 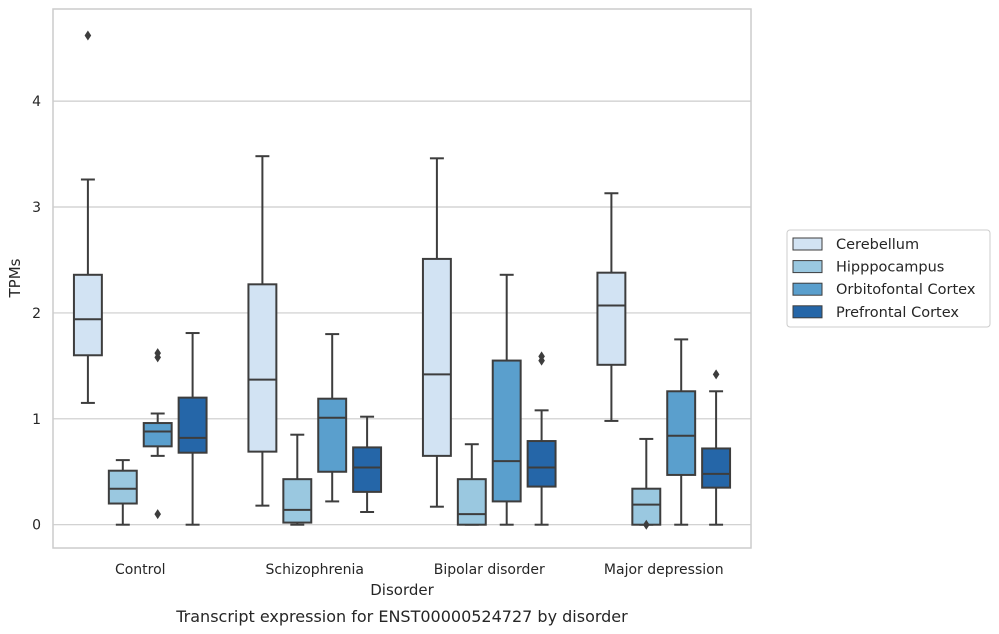 What do you see at coordinates (906, 290) in the screenshot?
I see `legend-label: Orbitofontal Cortex` at bounding box center [906, 290].